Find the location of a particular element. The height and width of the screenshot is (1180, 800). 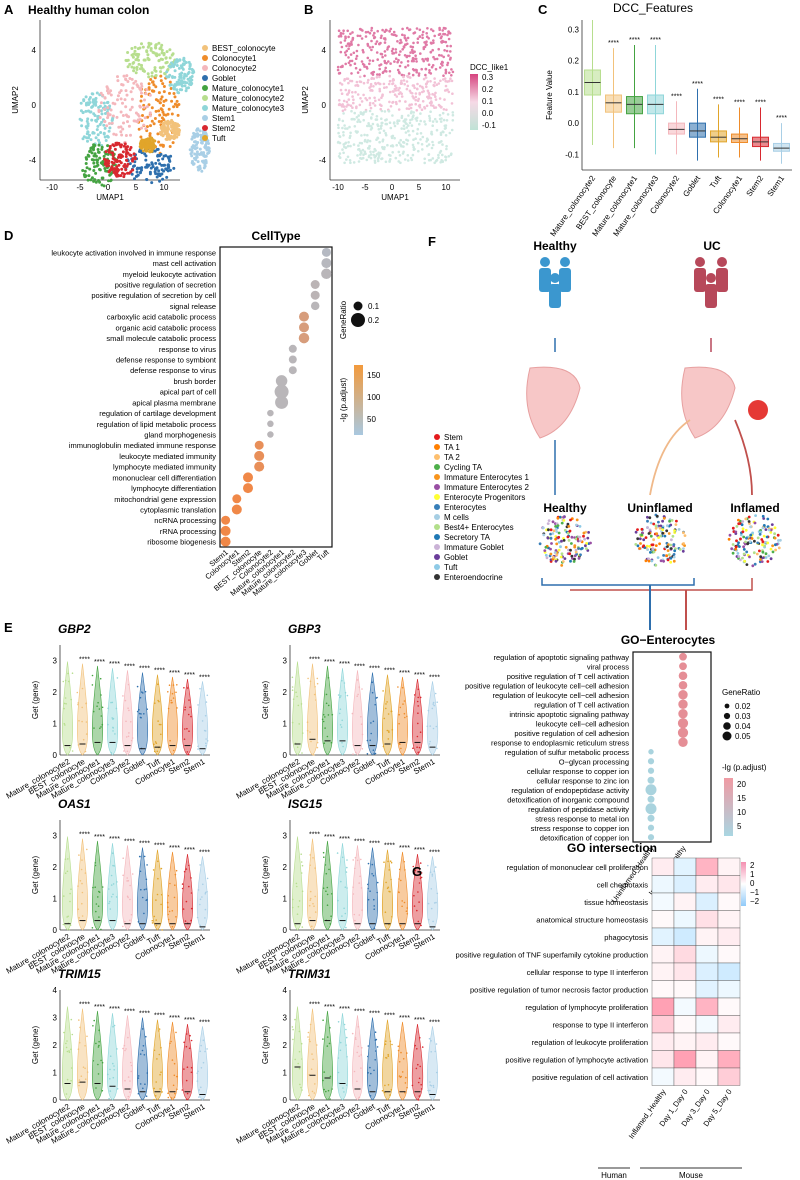

dot is located at coordinates (248, 488).